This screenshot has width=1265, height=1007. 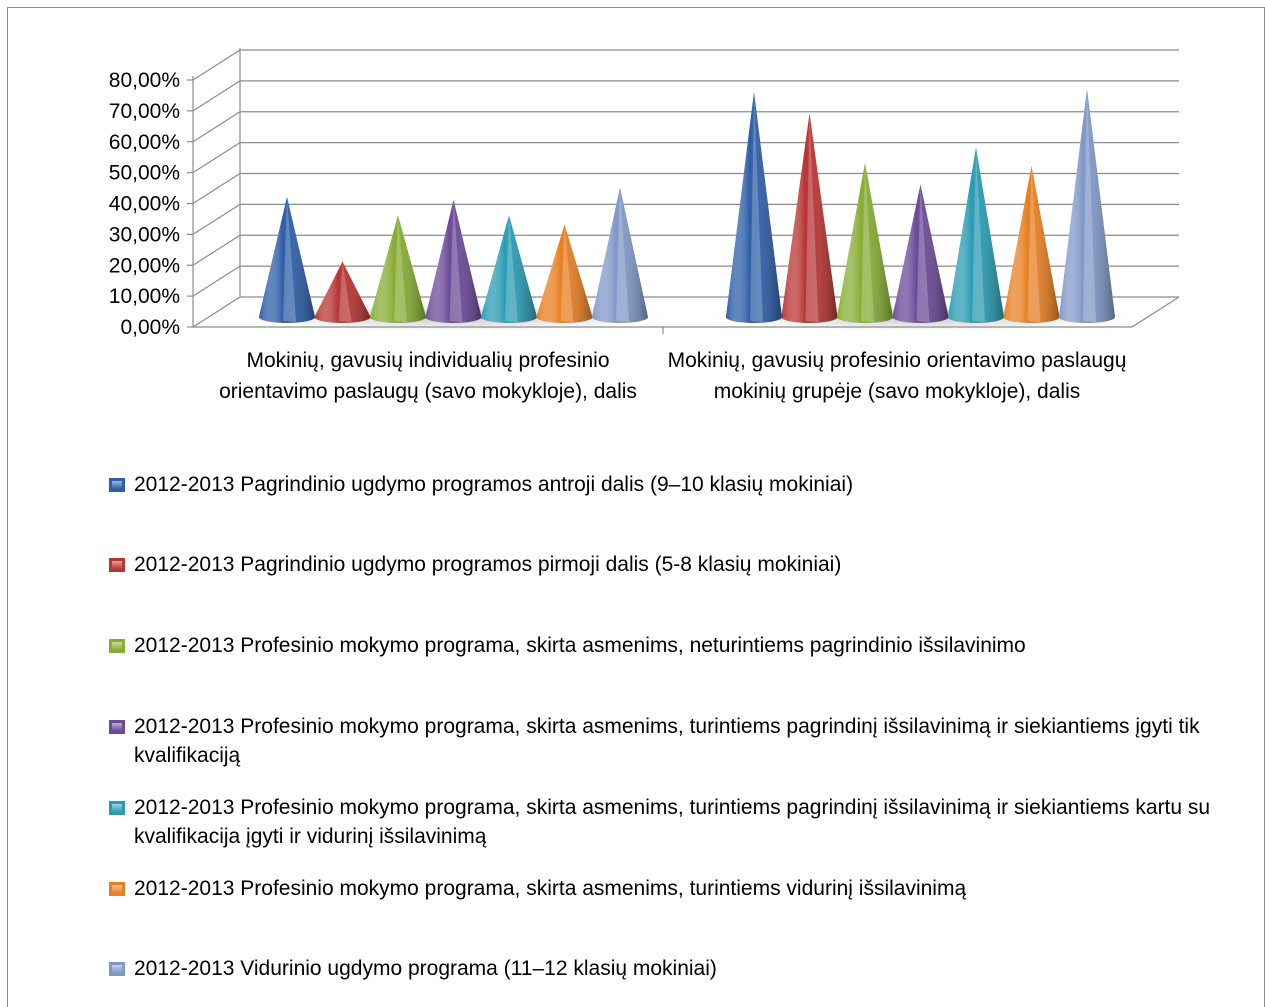 What do you see at coordinates (144, 234) in the screenshot?
I see `y-tick-label: 30,00%` at bounding box center [144, 234].